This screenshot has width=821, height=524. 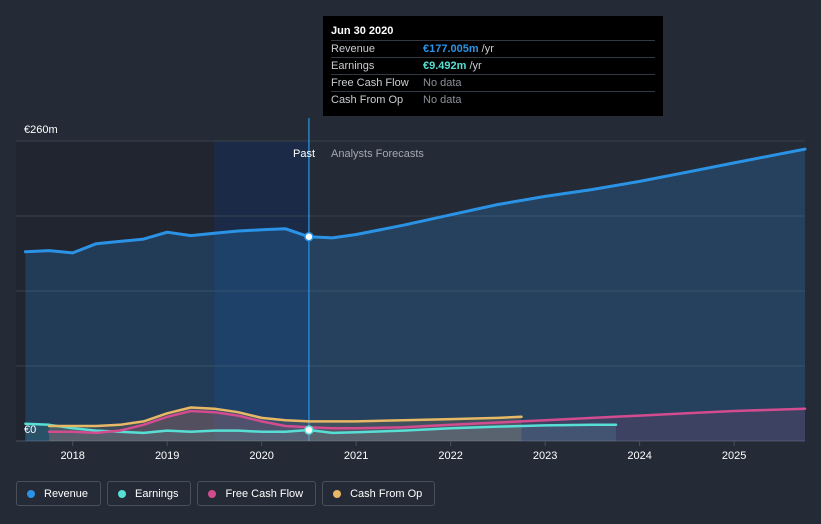 I want to click on x-tick-label: 2018, so click(x=72, y=456).